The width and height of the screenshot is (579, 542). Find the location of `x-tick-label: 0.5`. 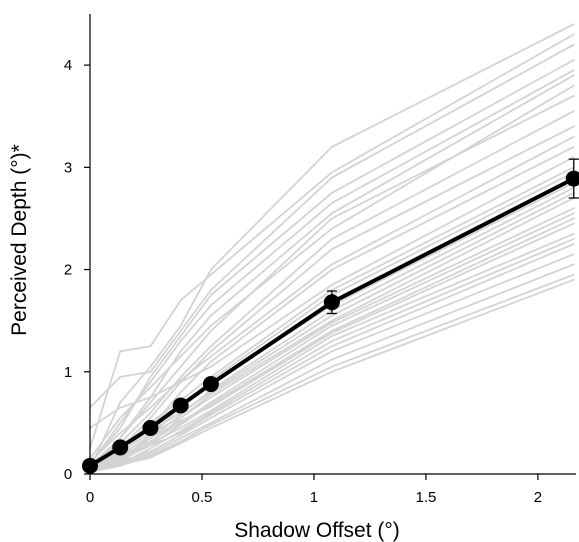

x-tick-label: 0.5 is located at coordinates (202, 497).